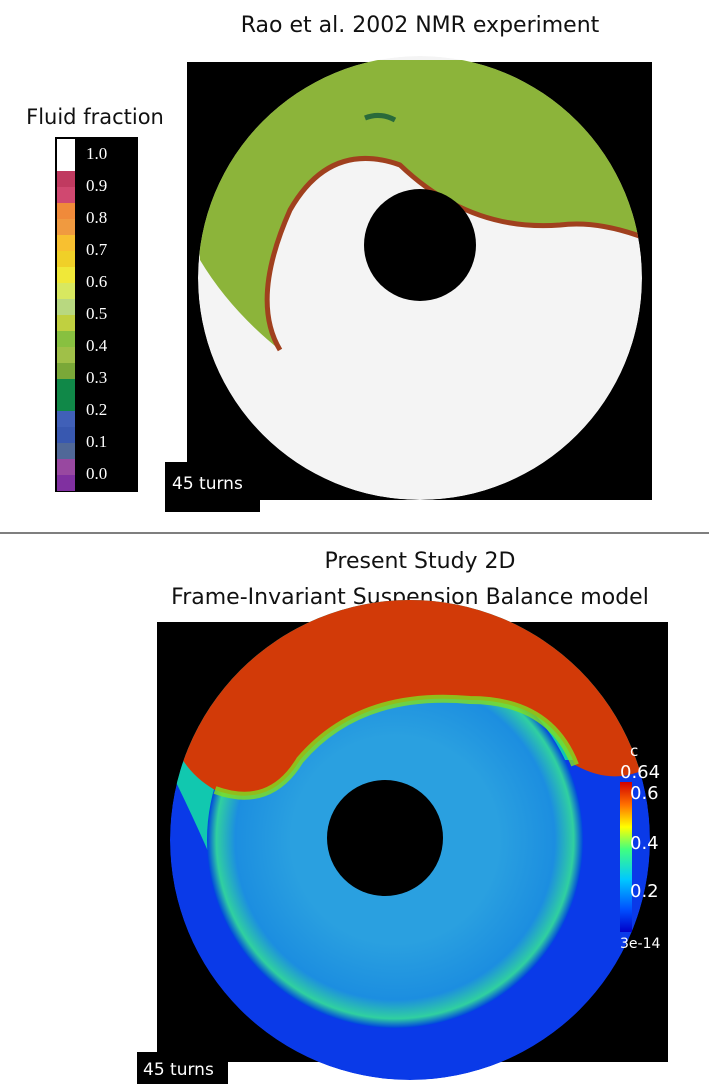 This screenshot has width=709, height=1088. Describe the element at coordinates (96, 313) in the screenshot. I see `legend-label: 0.5` at that location.